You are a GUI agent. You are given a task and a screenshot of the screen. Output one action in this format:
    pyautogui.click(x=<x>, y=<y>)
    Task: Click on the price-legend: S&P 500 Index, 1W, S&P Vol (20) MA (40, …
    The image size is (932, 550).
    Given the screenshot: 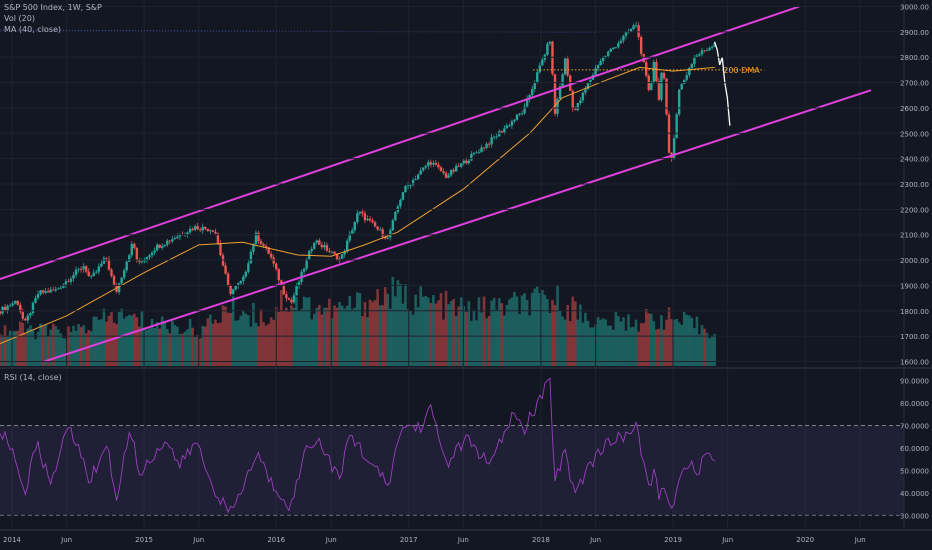 What is the action you would take?
    pyautogui.click(x=53, y=18)
    